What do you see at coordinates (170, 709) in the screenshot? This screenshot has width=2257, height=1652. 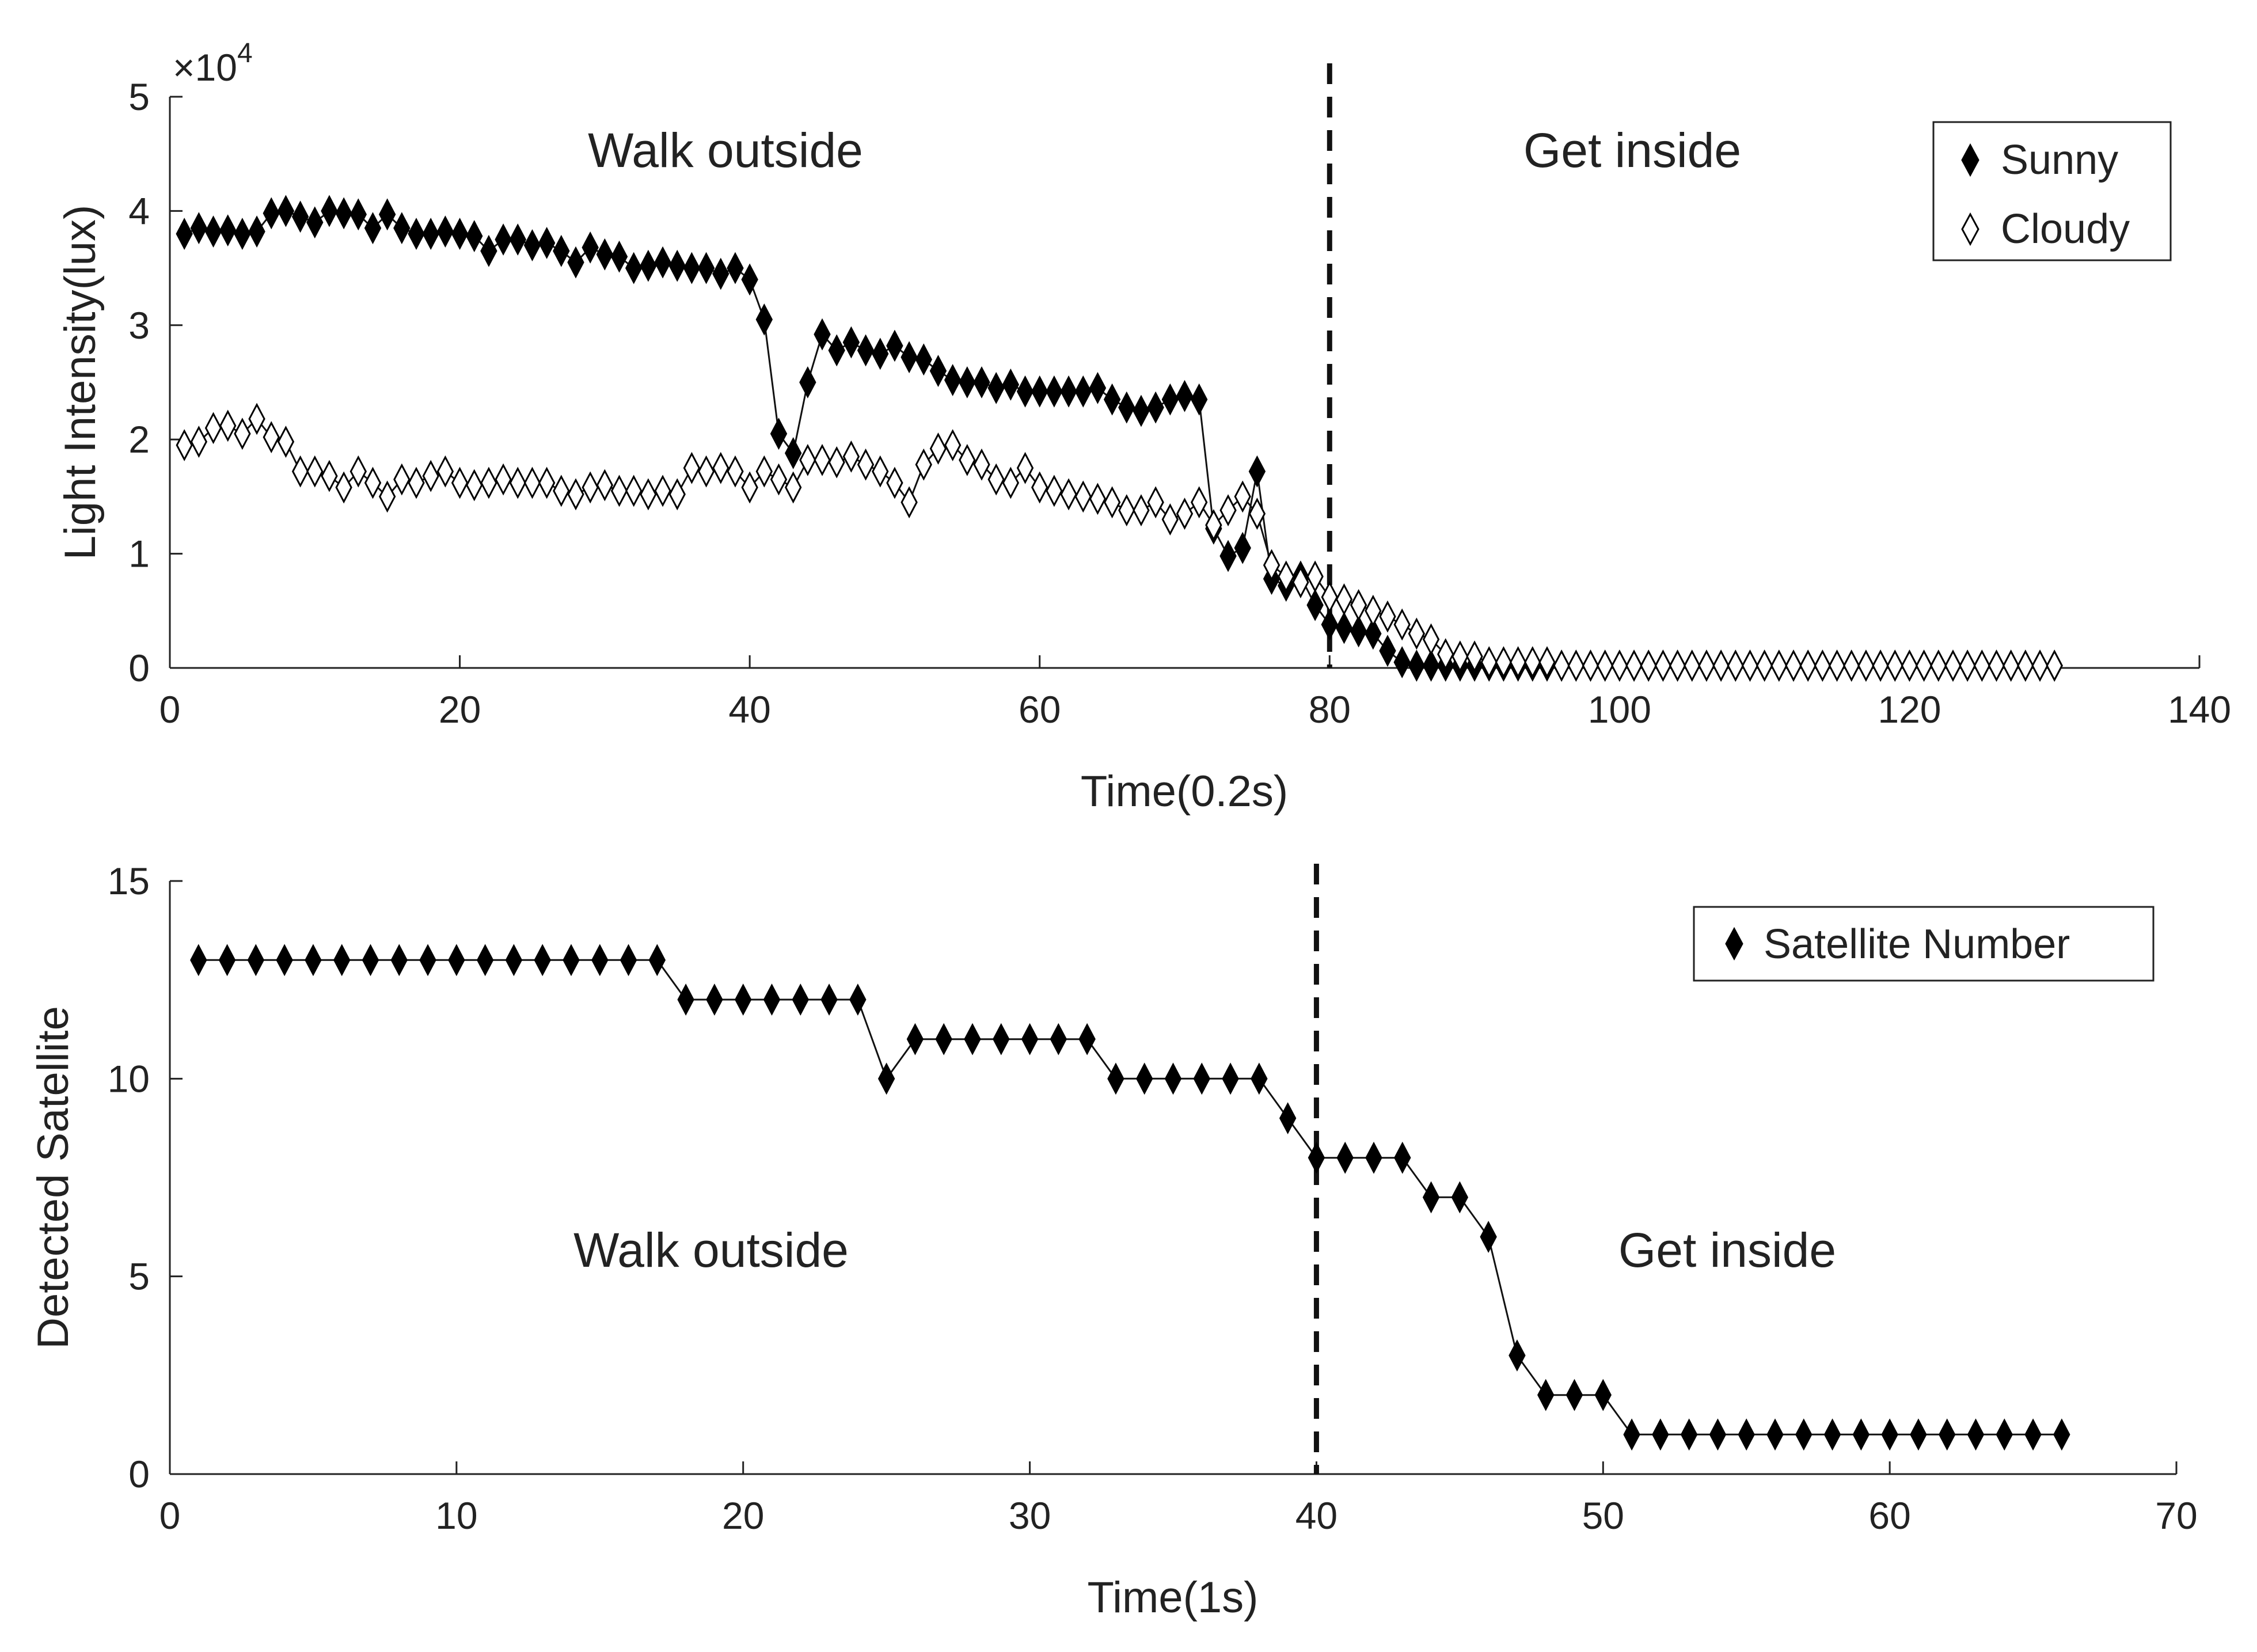 I see `light-x-tick-label: 0` at bounding box center [170, 709].